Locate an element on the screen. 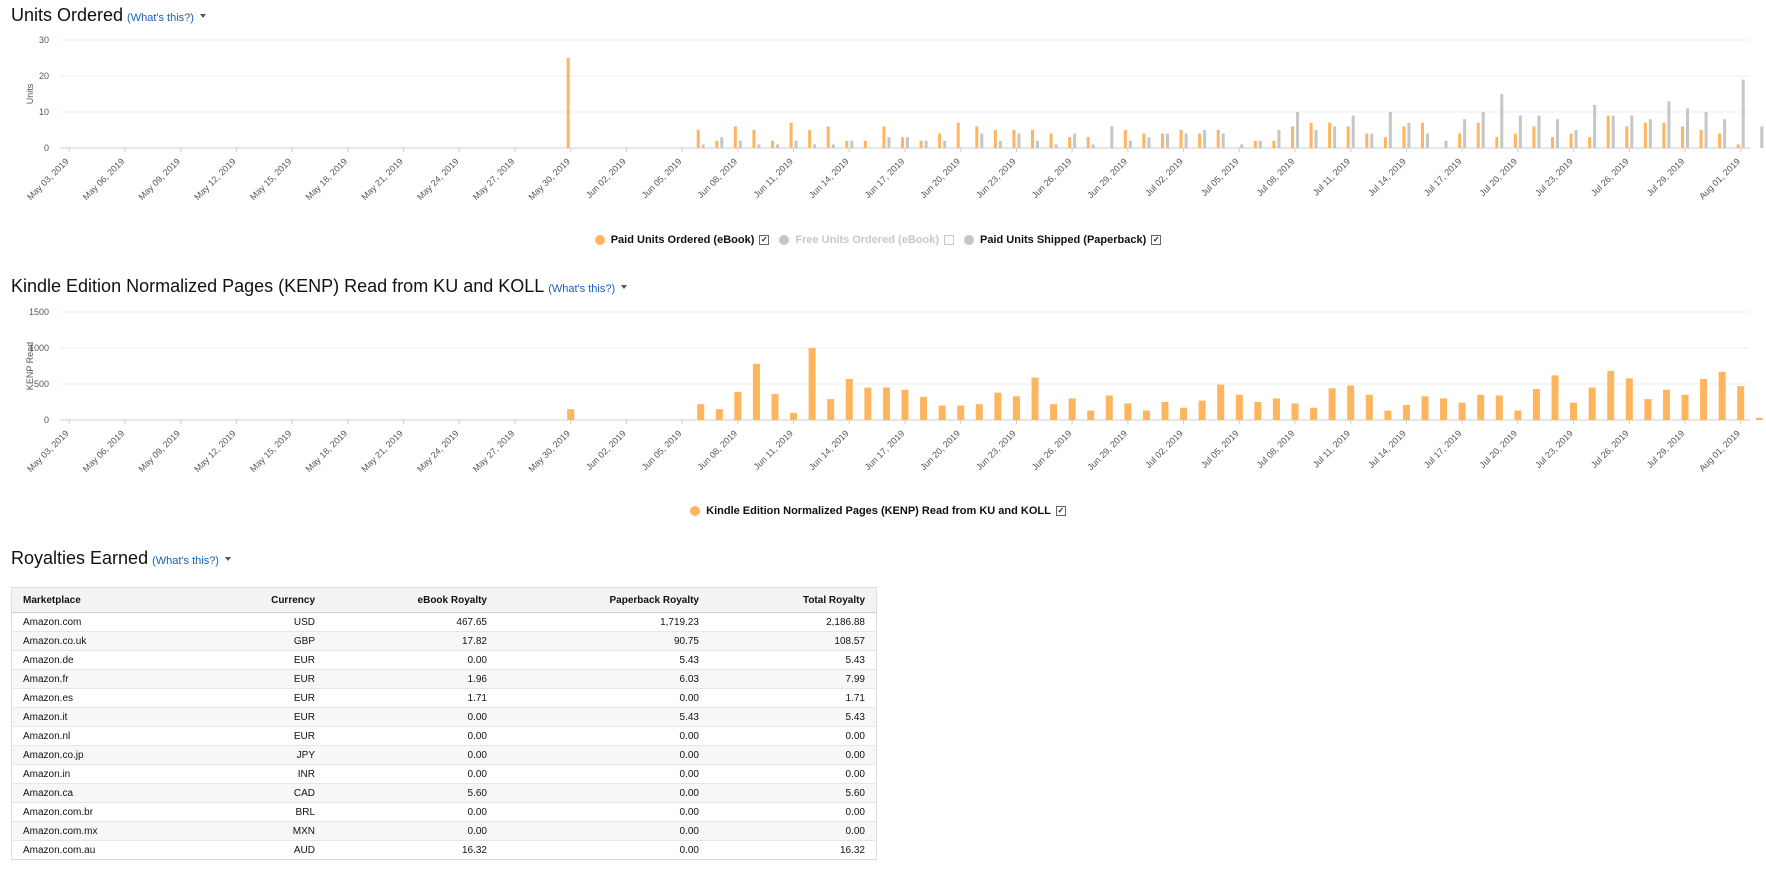 Image resolution: width=1766 pixels, height=873 pixels. legend-checkbox: ✓ is located at coordinates (949, 240).